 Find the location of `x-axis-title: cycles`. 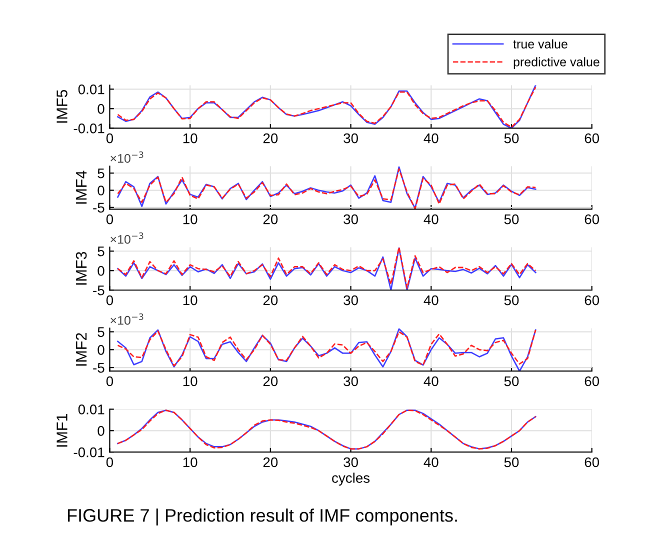

x-axis-title: cycles is located at coordinates (351, 479).